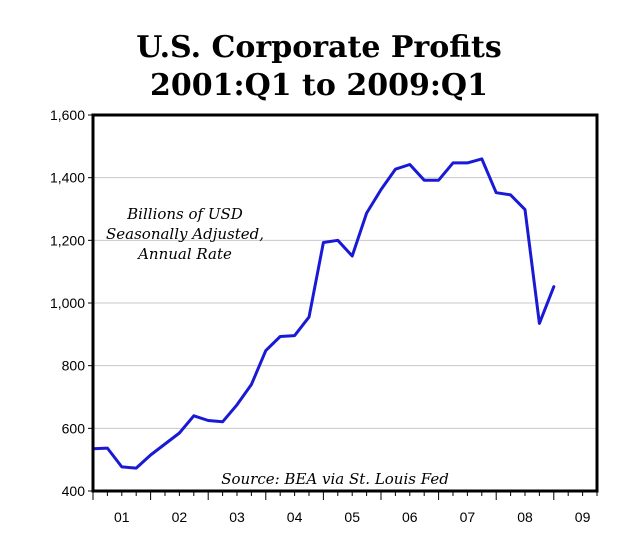 The image size is (638, 558). I want to click on unit-annotation-line: Seasonally Adjusted,, so click(185, 234).